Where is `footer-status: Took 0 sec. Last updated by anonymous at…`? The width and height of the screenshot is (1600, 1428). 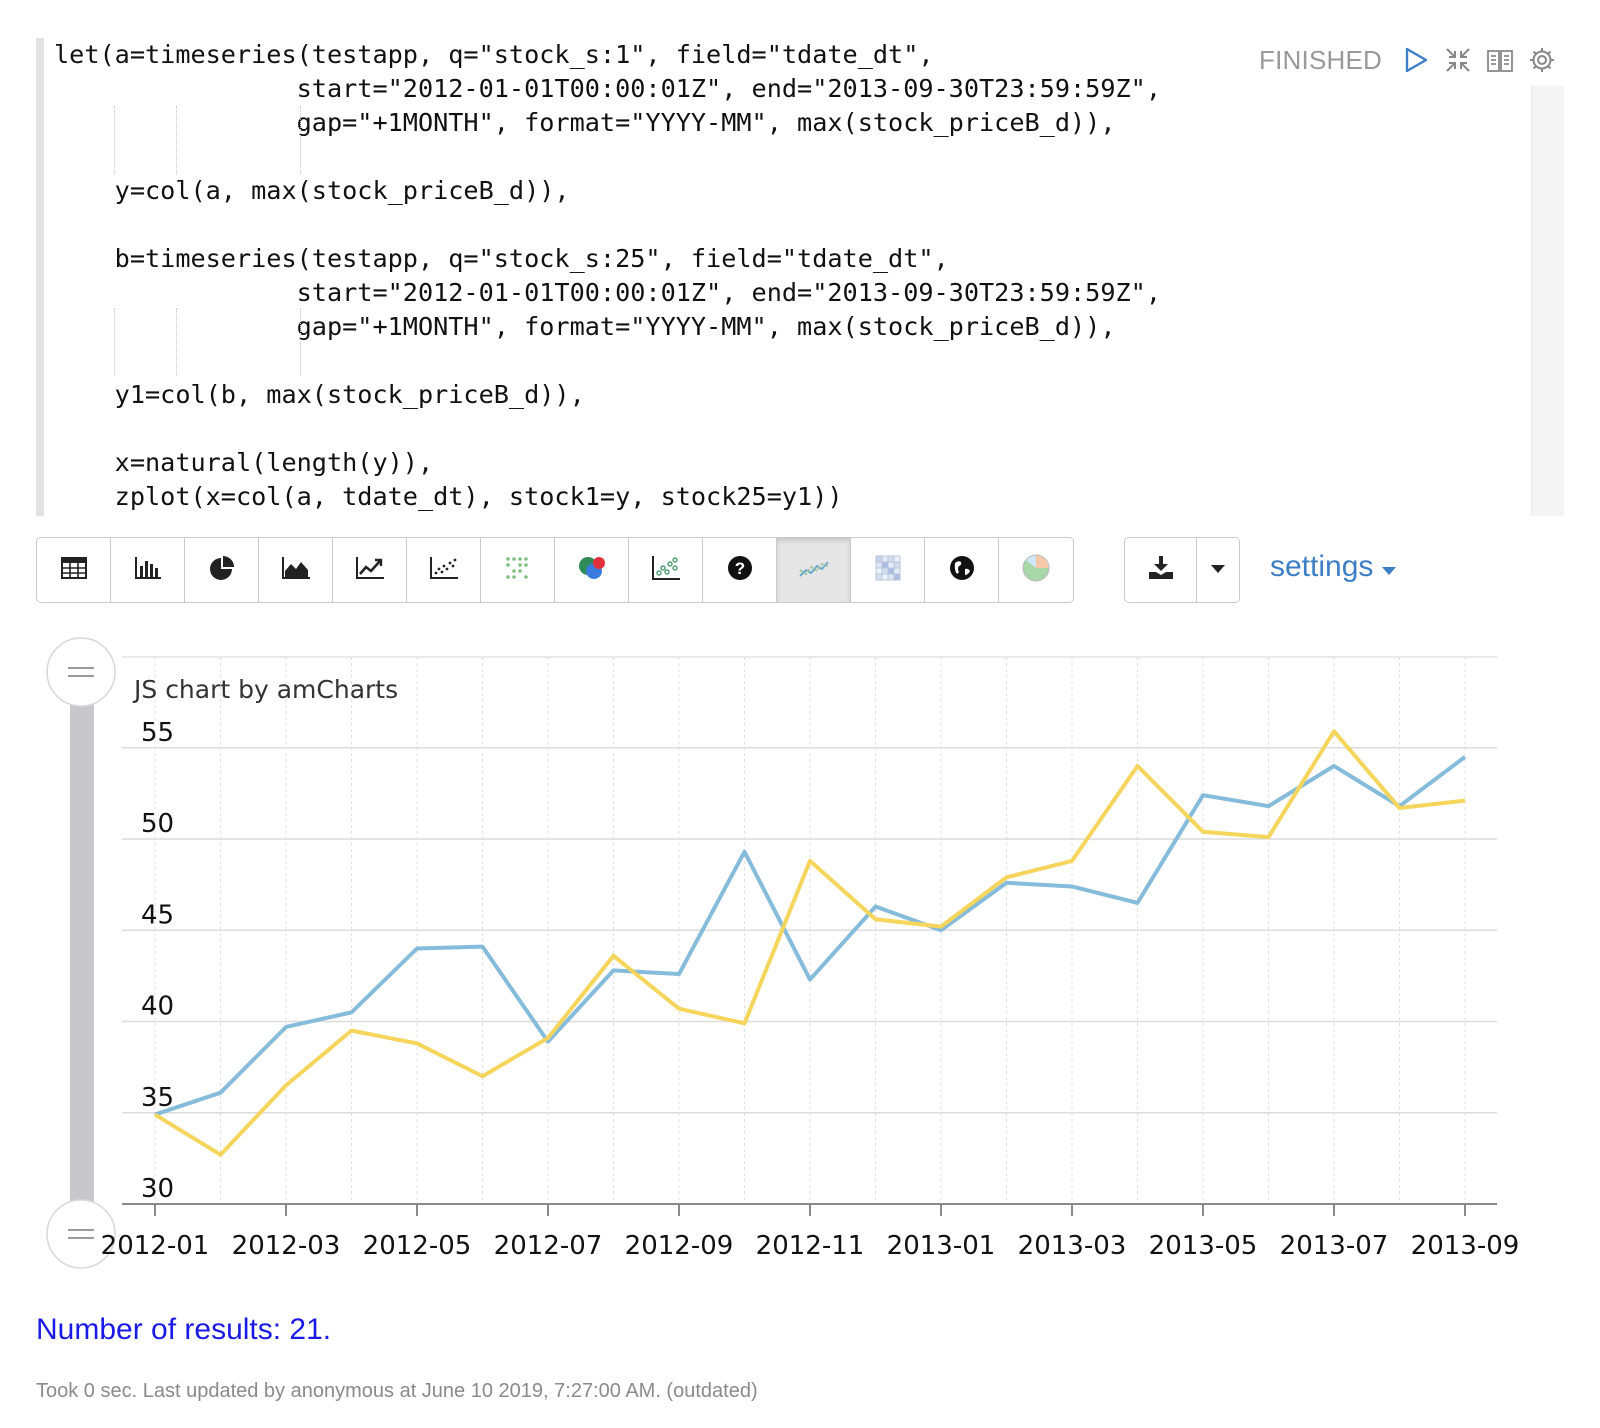
footer-status: Took 0 sec. Last updated by anonymous at… is located at coordinates (397, 1391).